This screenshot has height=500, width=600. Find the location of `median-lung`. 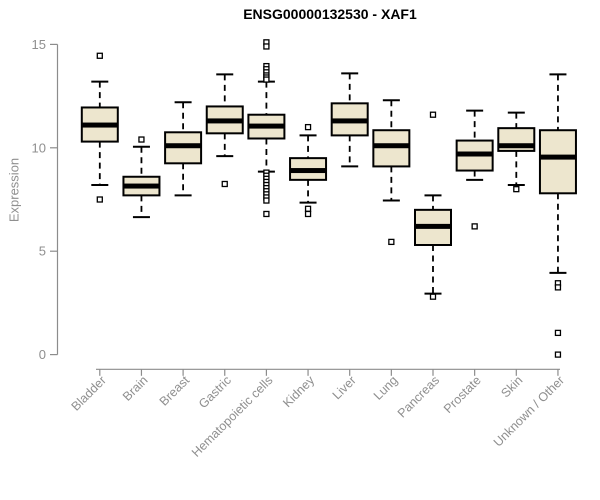

median-lung is located at coordinates (391, 146).